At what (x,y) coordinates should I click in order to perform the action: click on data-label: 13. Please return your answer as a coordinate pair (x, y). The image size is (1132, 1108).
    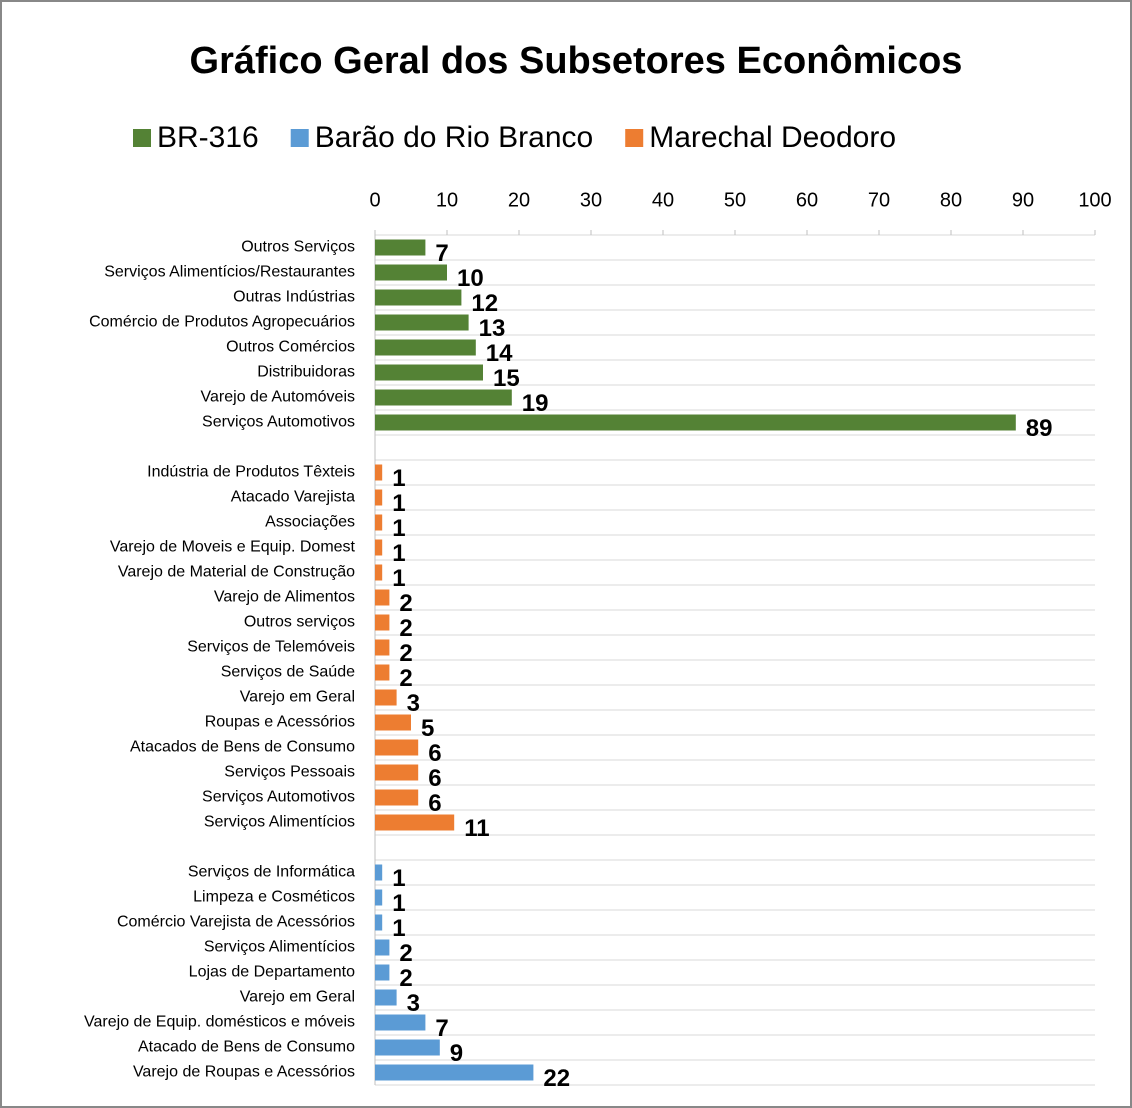
    Looking at the image, I should click on (492, 328).